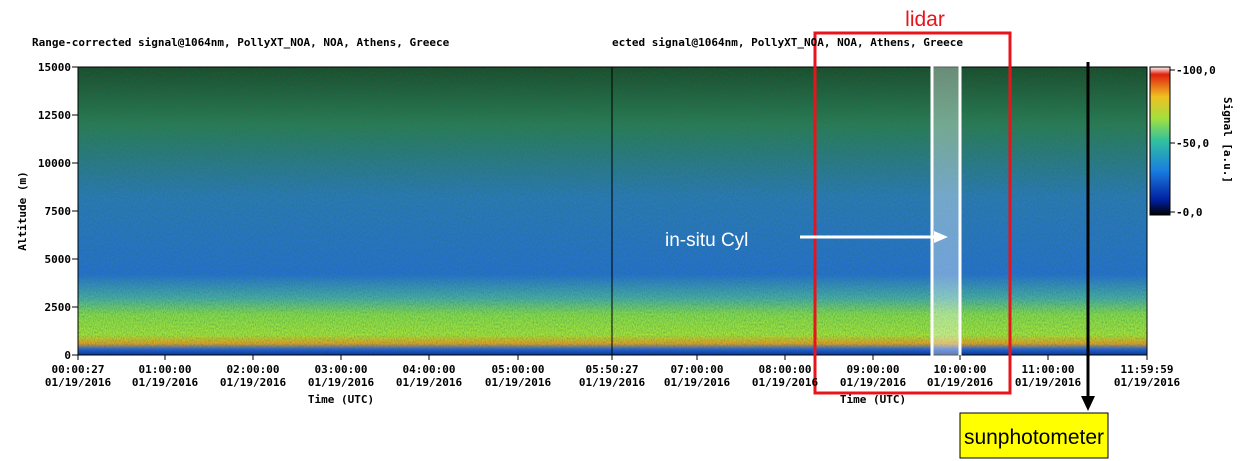 This screenshot has height=461, width=1243. Describe the element at coordinates (1189, 212) in the screenshot. I see `colorbar-tick-label: -0,0` at that location.